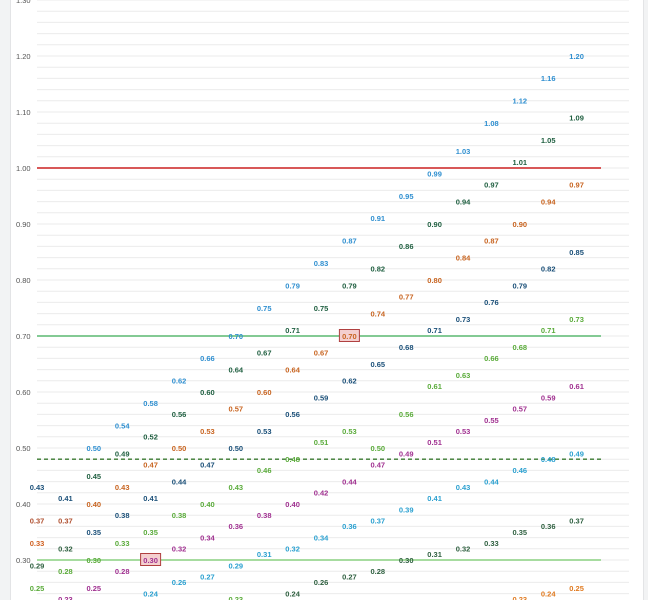 Image resolution: width=648 pixels, height=600 pixels. What do you see at coordinates (434, 224) in the screenshot?
I see `data-label: 0.90` at bounding box center [434, 224].